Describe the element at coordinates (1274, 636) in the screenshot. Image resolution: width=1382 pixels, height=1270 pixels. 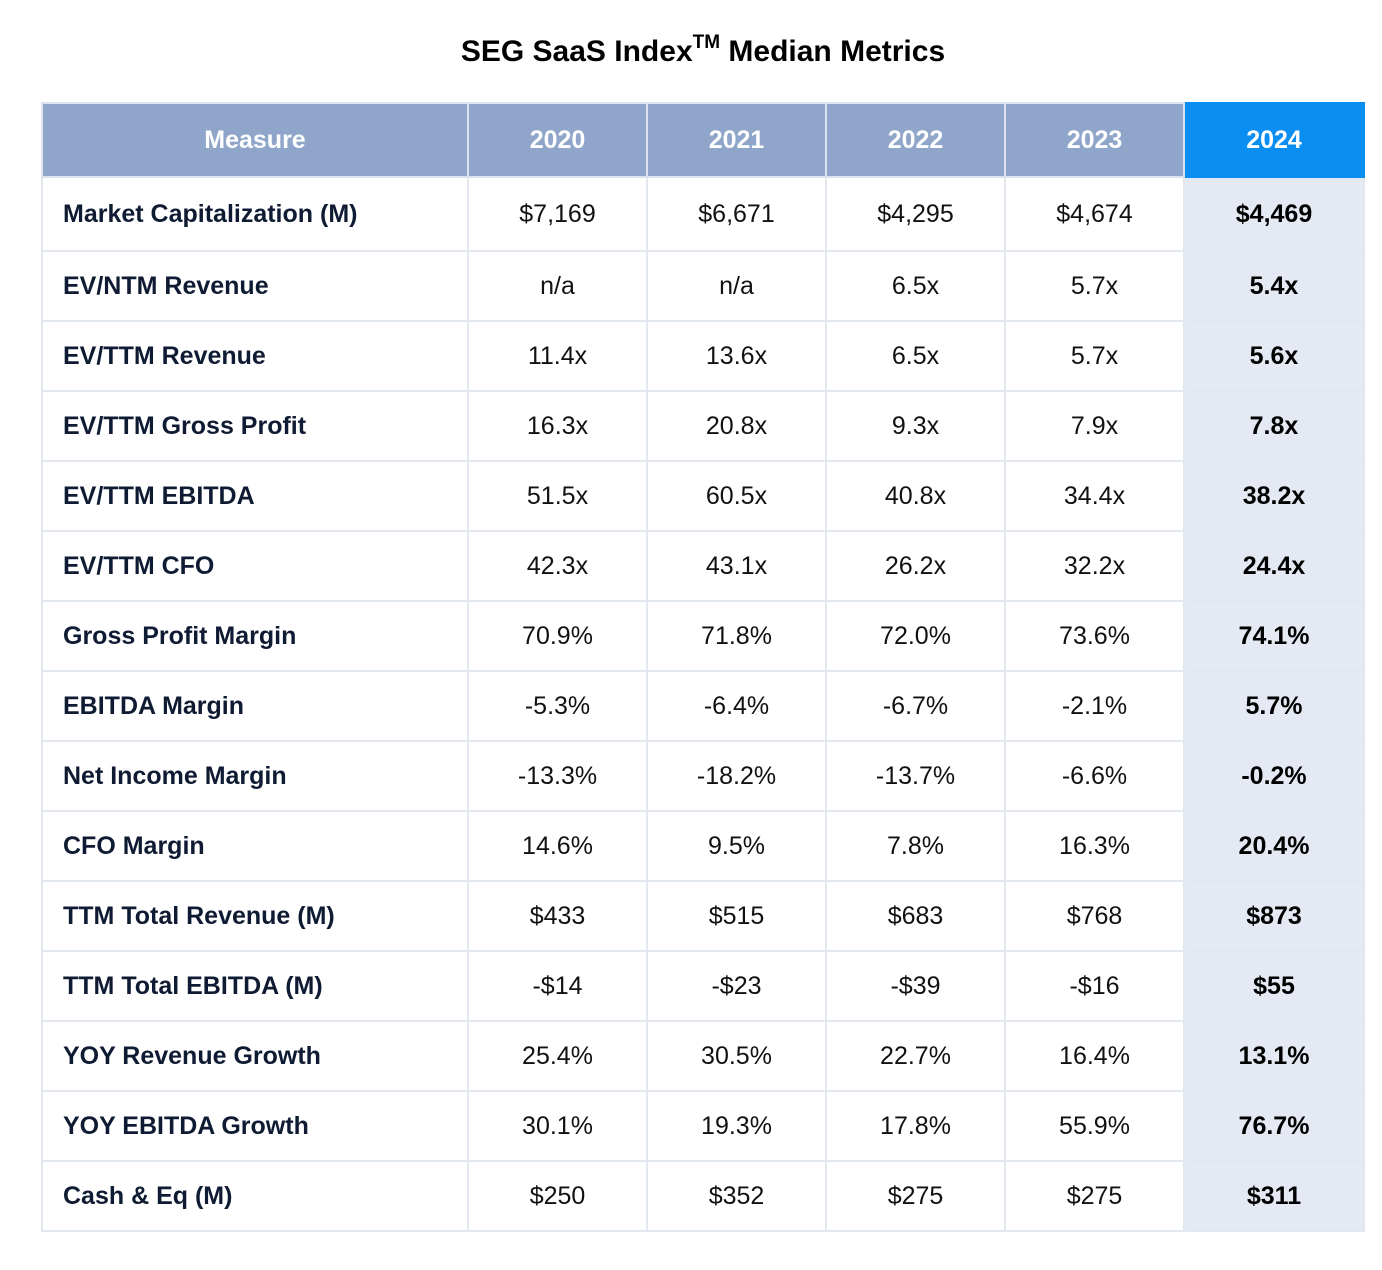
I see `value-cell-2024: 74.1%` at that location.